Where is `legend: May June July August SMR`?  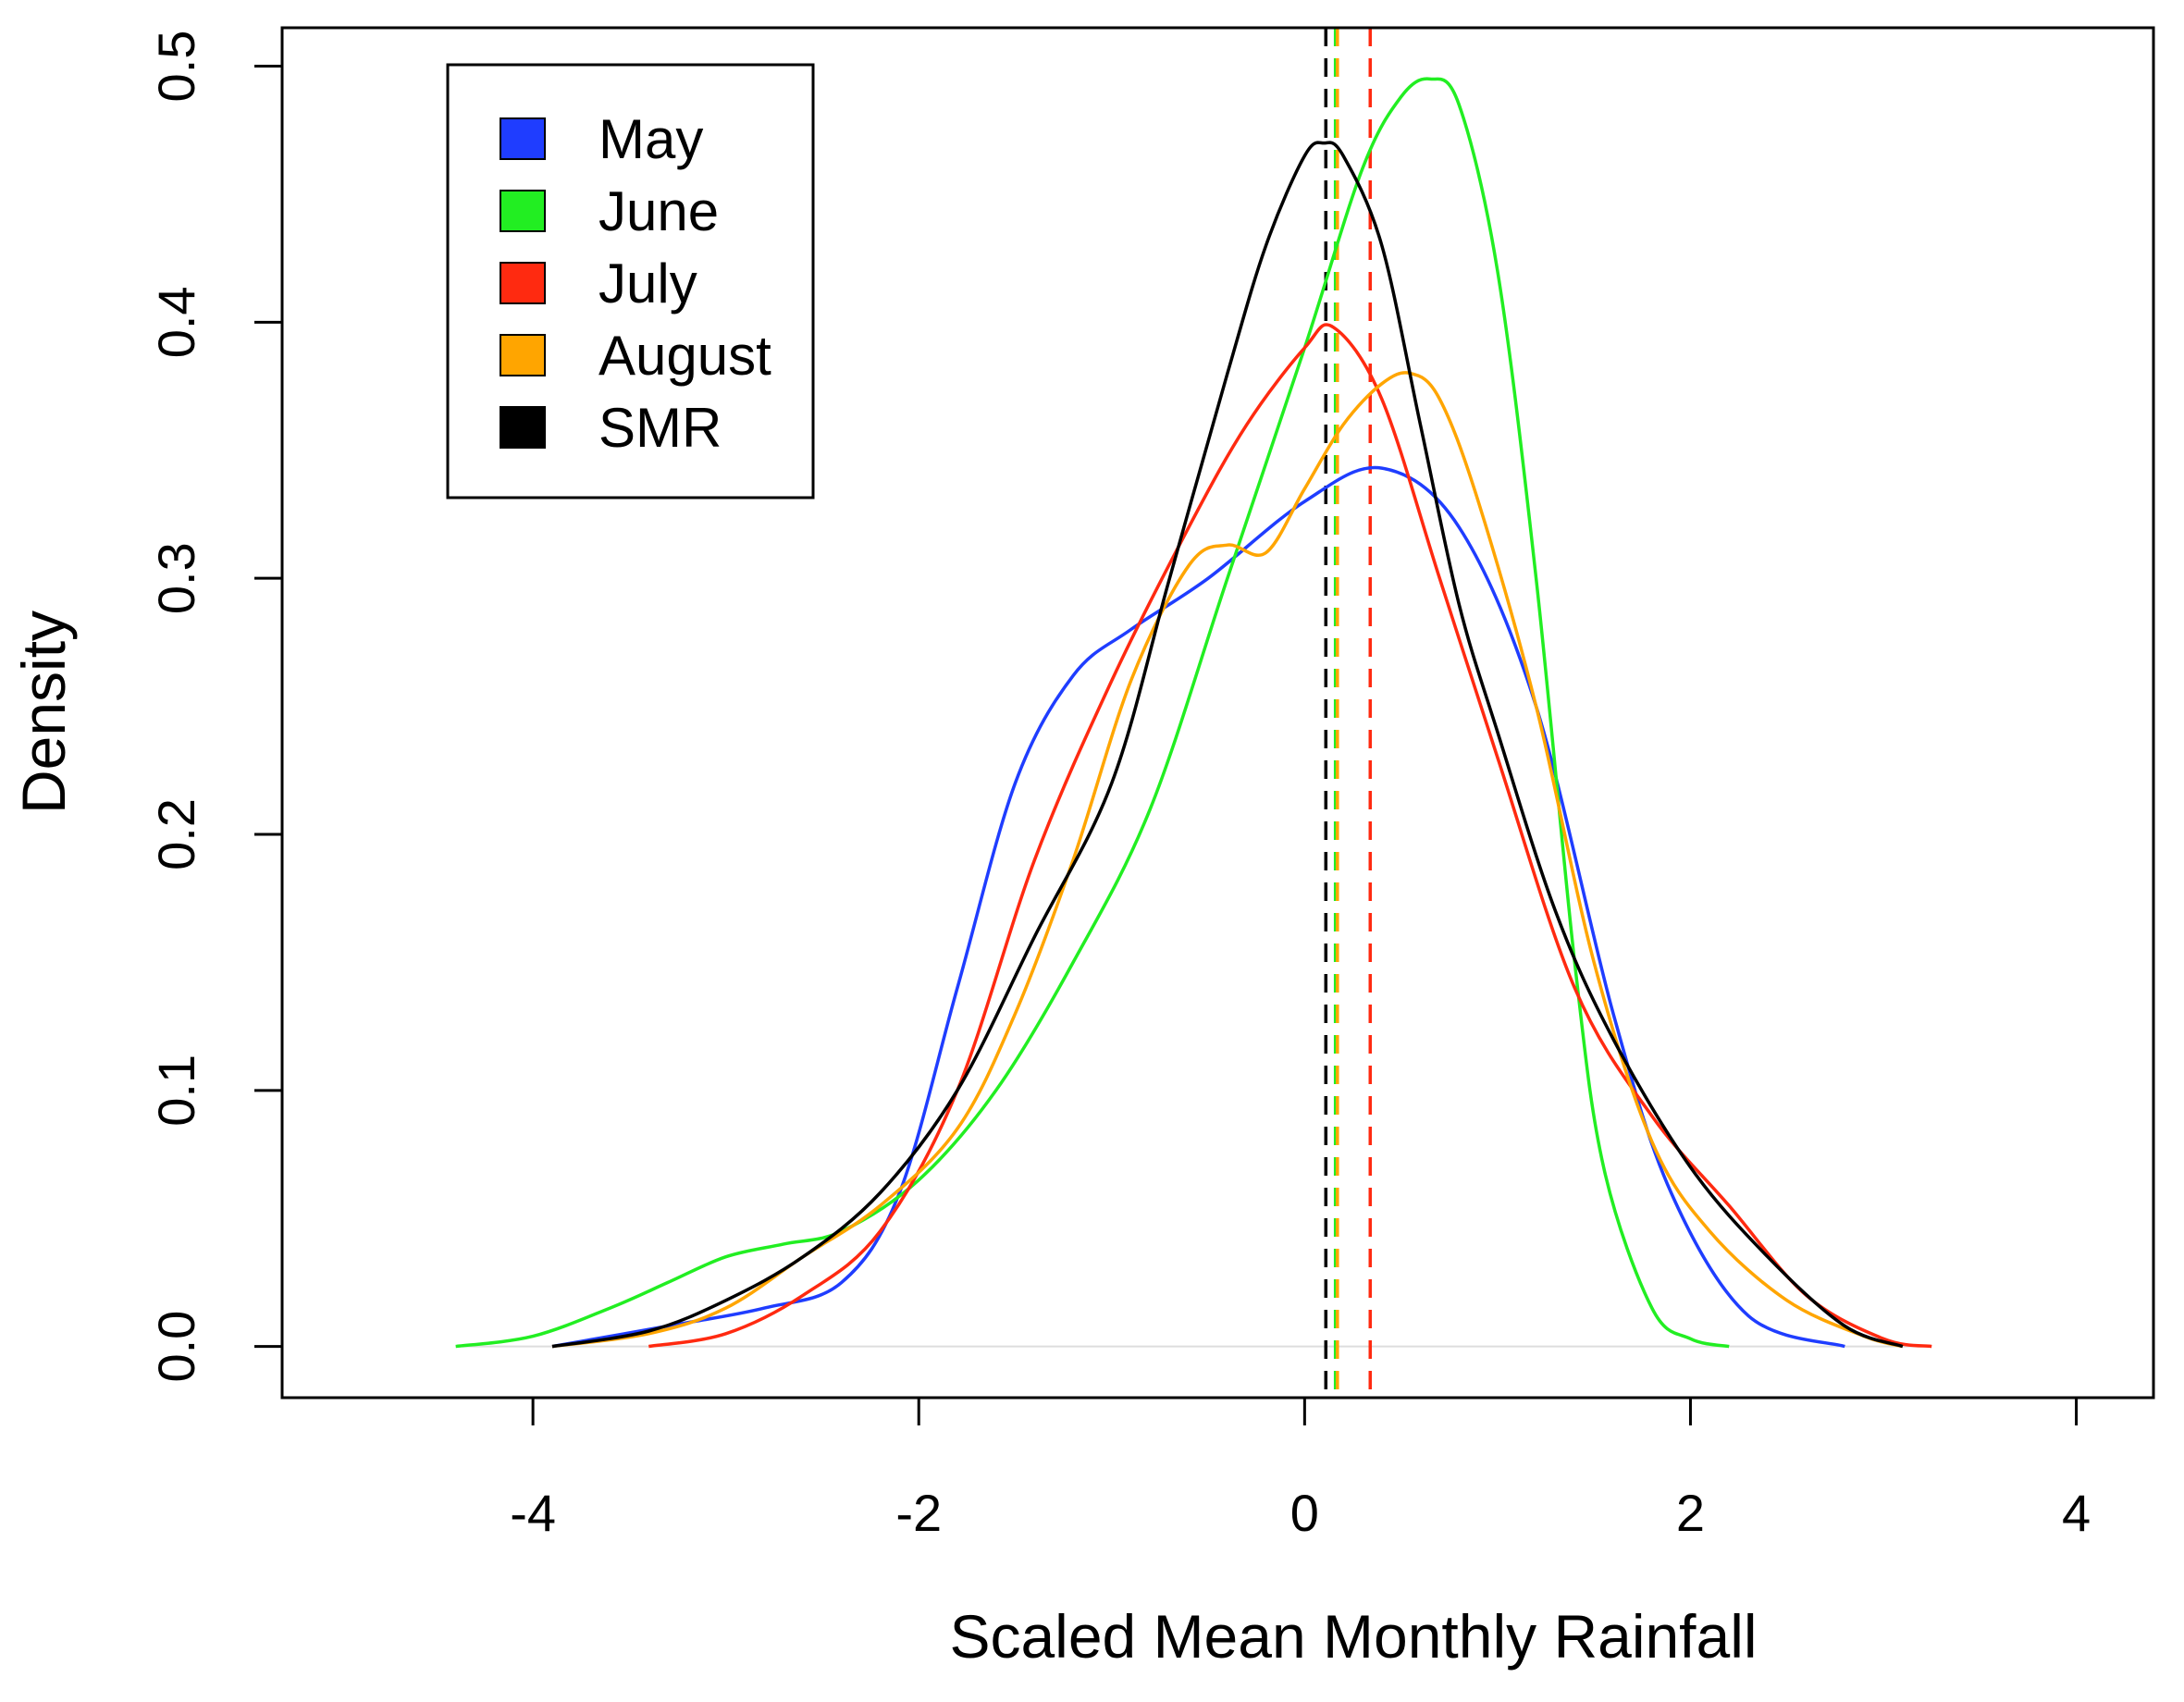
legend: May June July August SMR is located at coordinates (630, 281).